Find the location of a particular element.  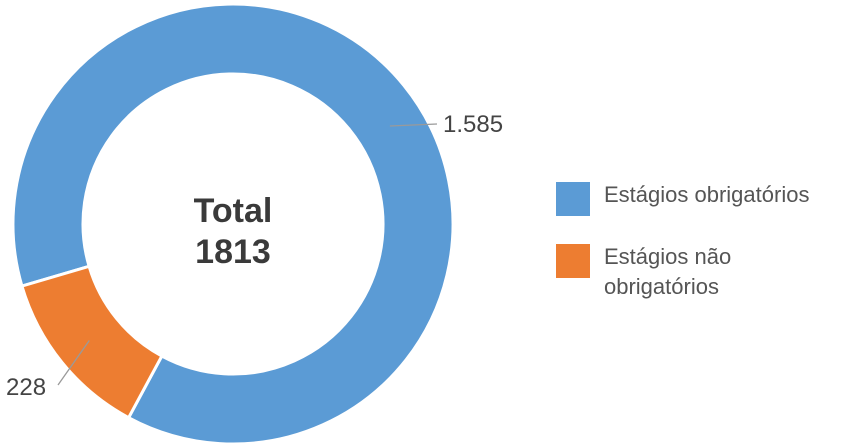

legend-swatch-obrigatorios is located at coordinates (573, 199).